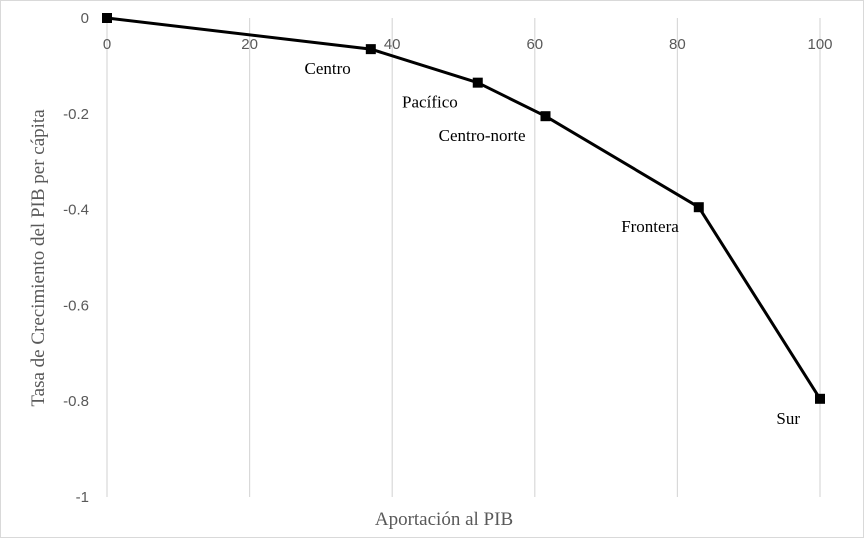 The width and height of the screenshot is (864, 538). Describe the element at coordinates (82, 497) in the screenshot. I see `y-tick-label: -1` at that location.